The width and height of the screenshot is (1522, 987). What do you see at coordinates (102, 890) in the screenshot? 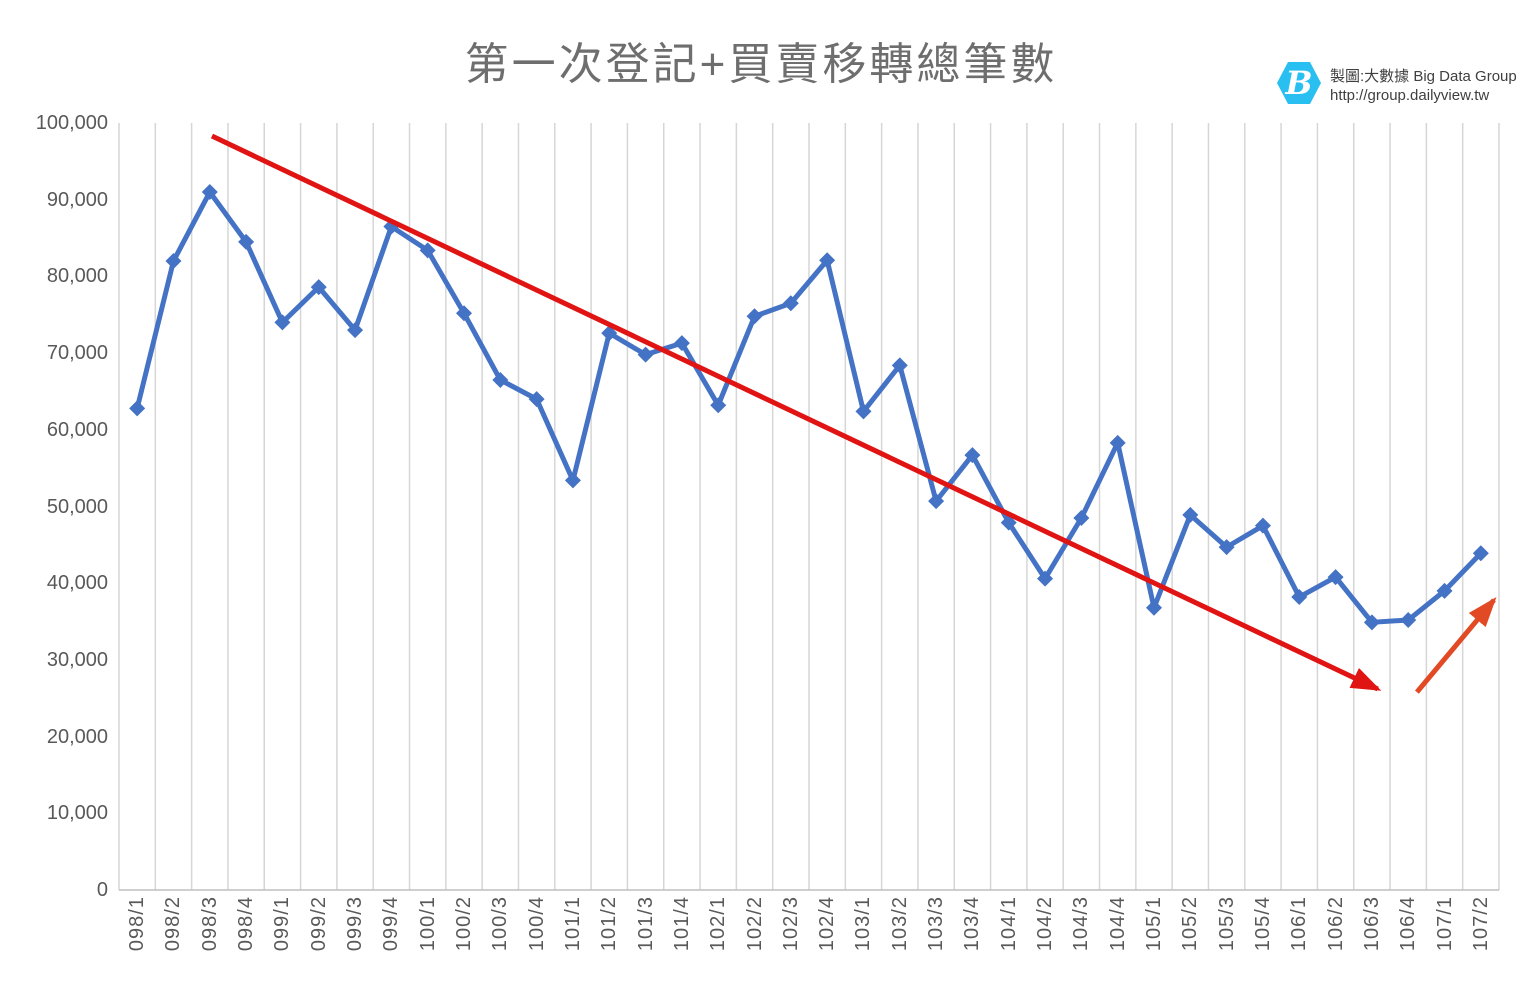
I see `y-tick-label: 0` at bounding box center [102, 890].